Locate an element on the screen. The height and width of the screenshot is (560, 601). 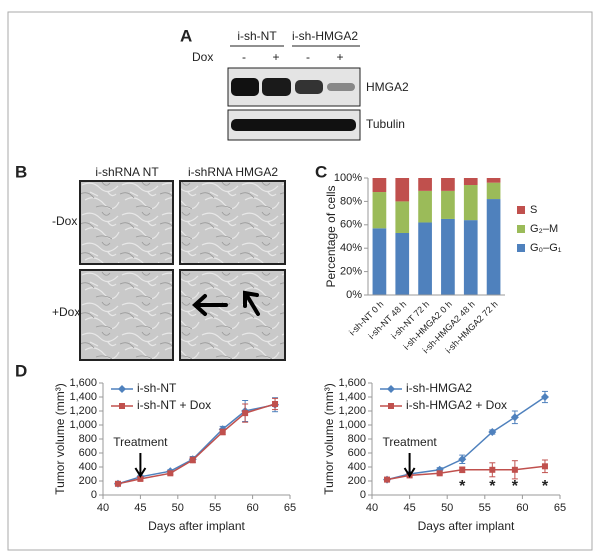
x-tick-label: 50 is located at coordinates (178, 508).